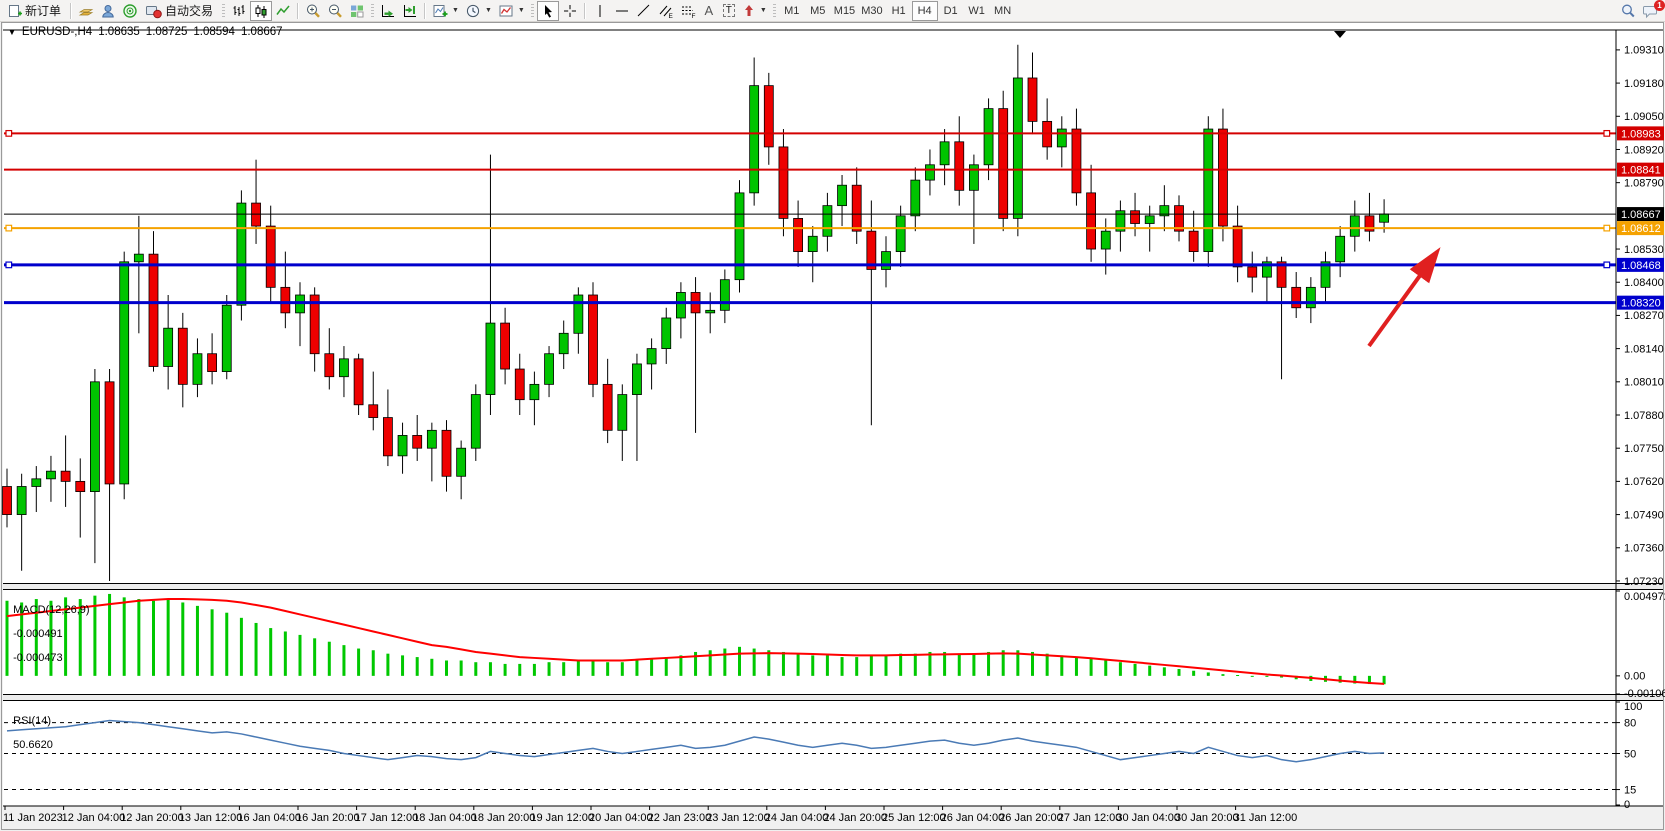 This screenshot has width=1665, height=831. What do you see at coordinates (1404, 297) in the screenshot?
I see `trend-arrow-annotation` at bounding box center [1404, 297].